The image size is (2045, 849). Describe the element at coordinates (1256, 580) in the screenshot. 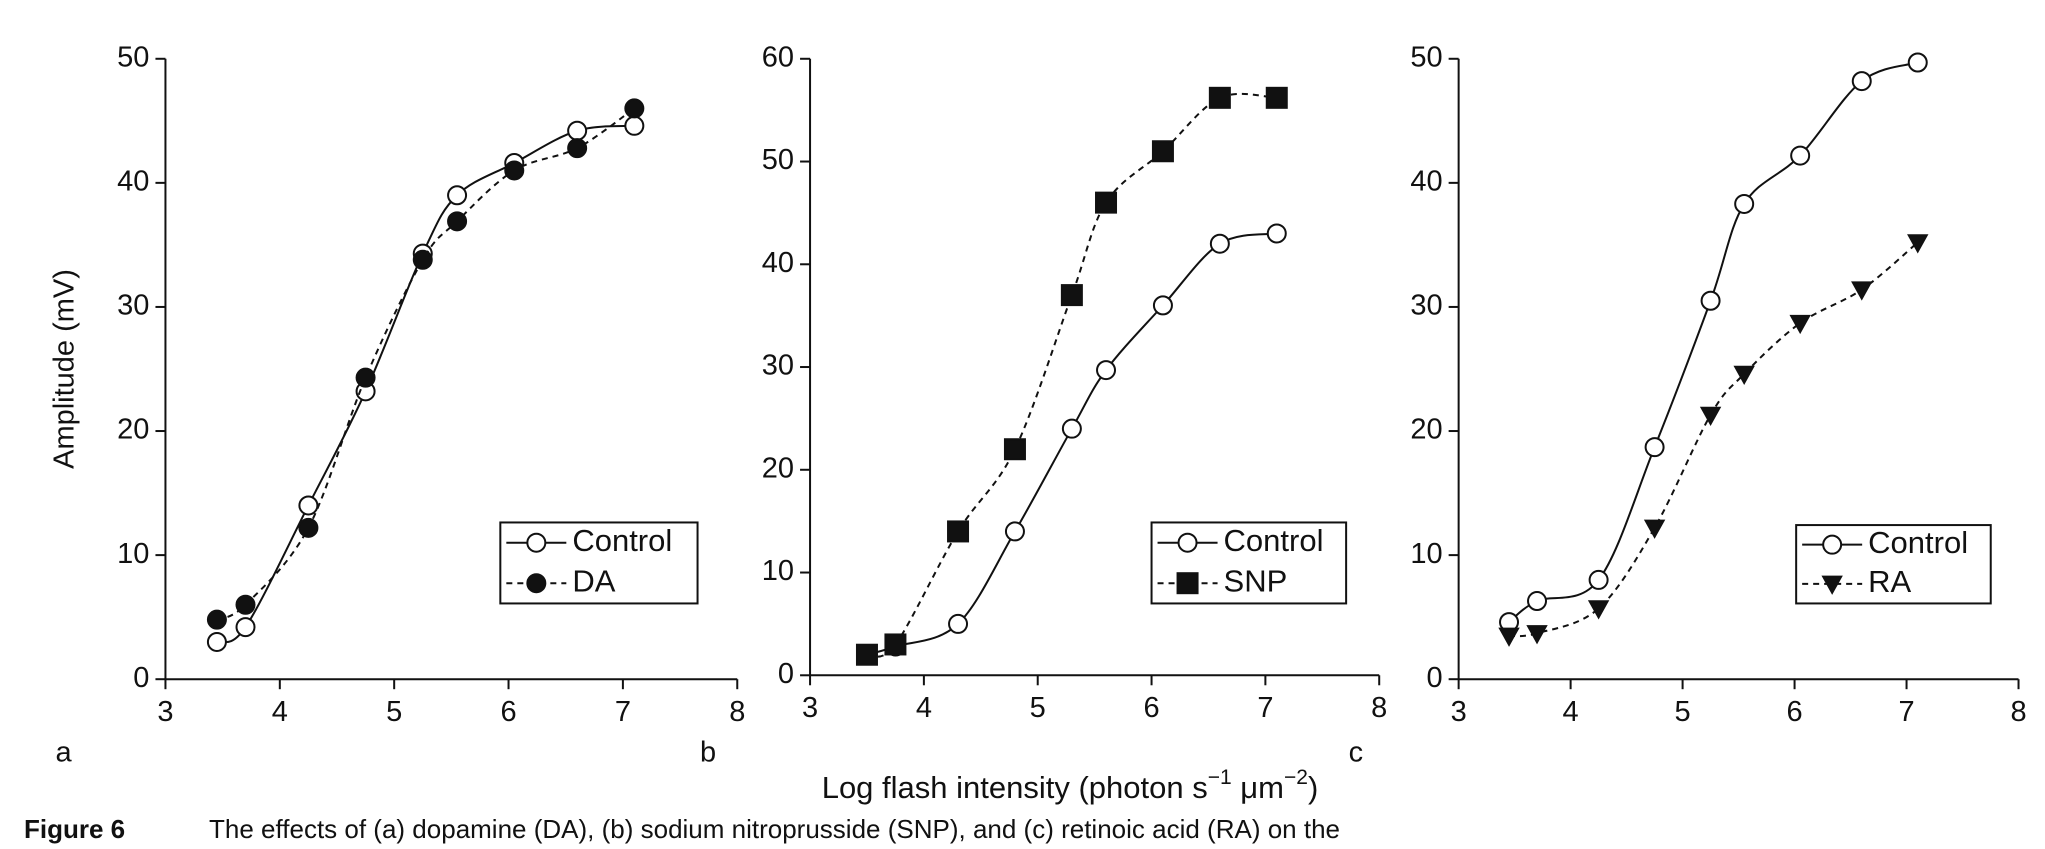

I see `legend-label: SNP` at that location.